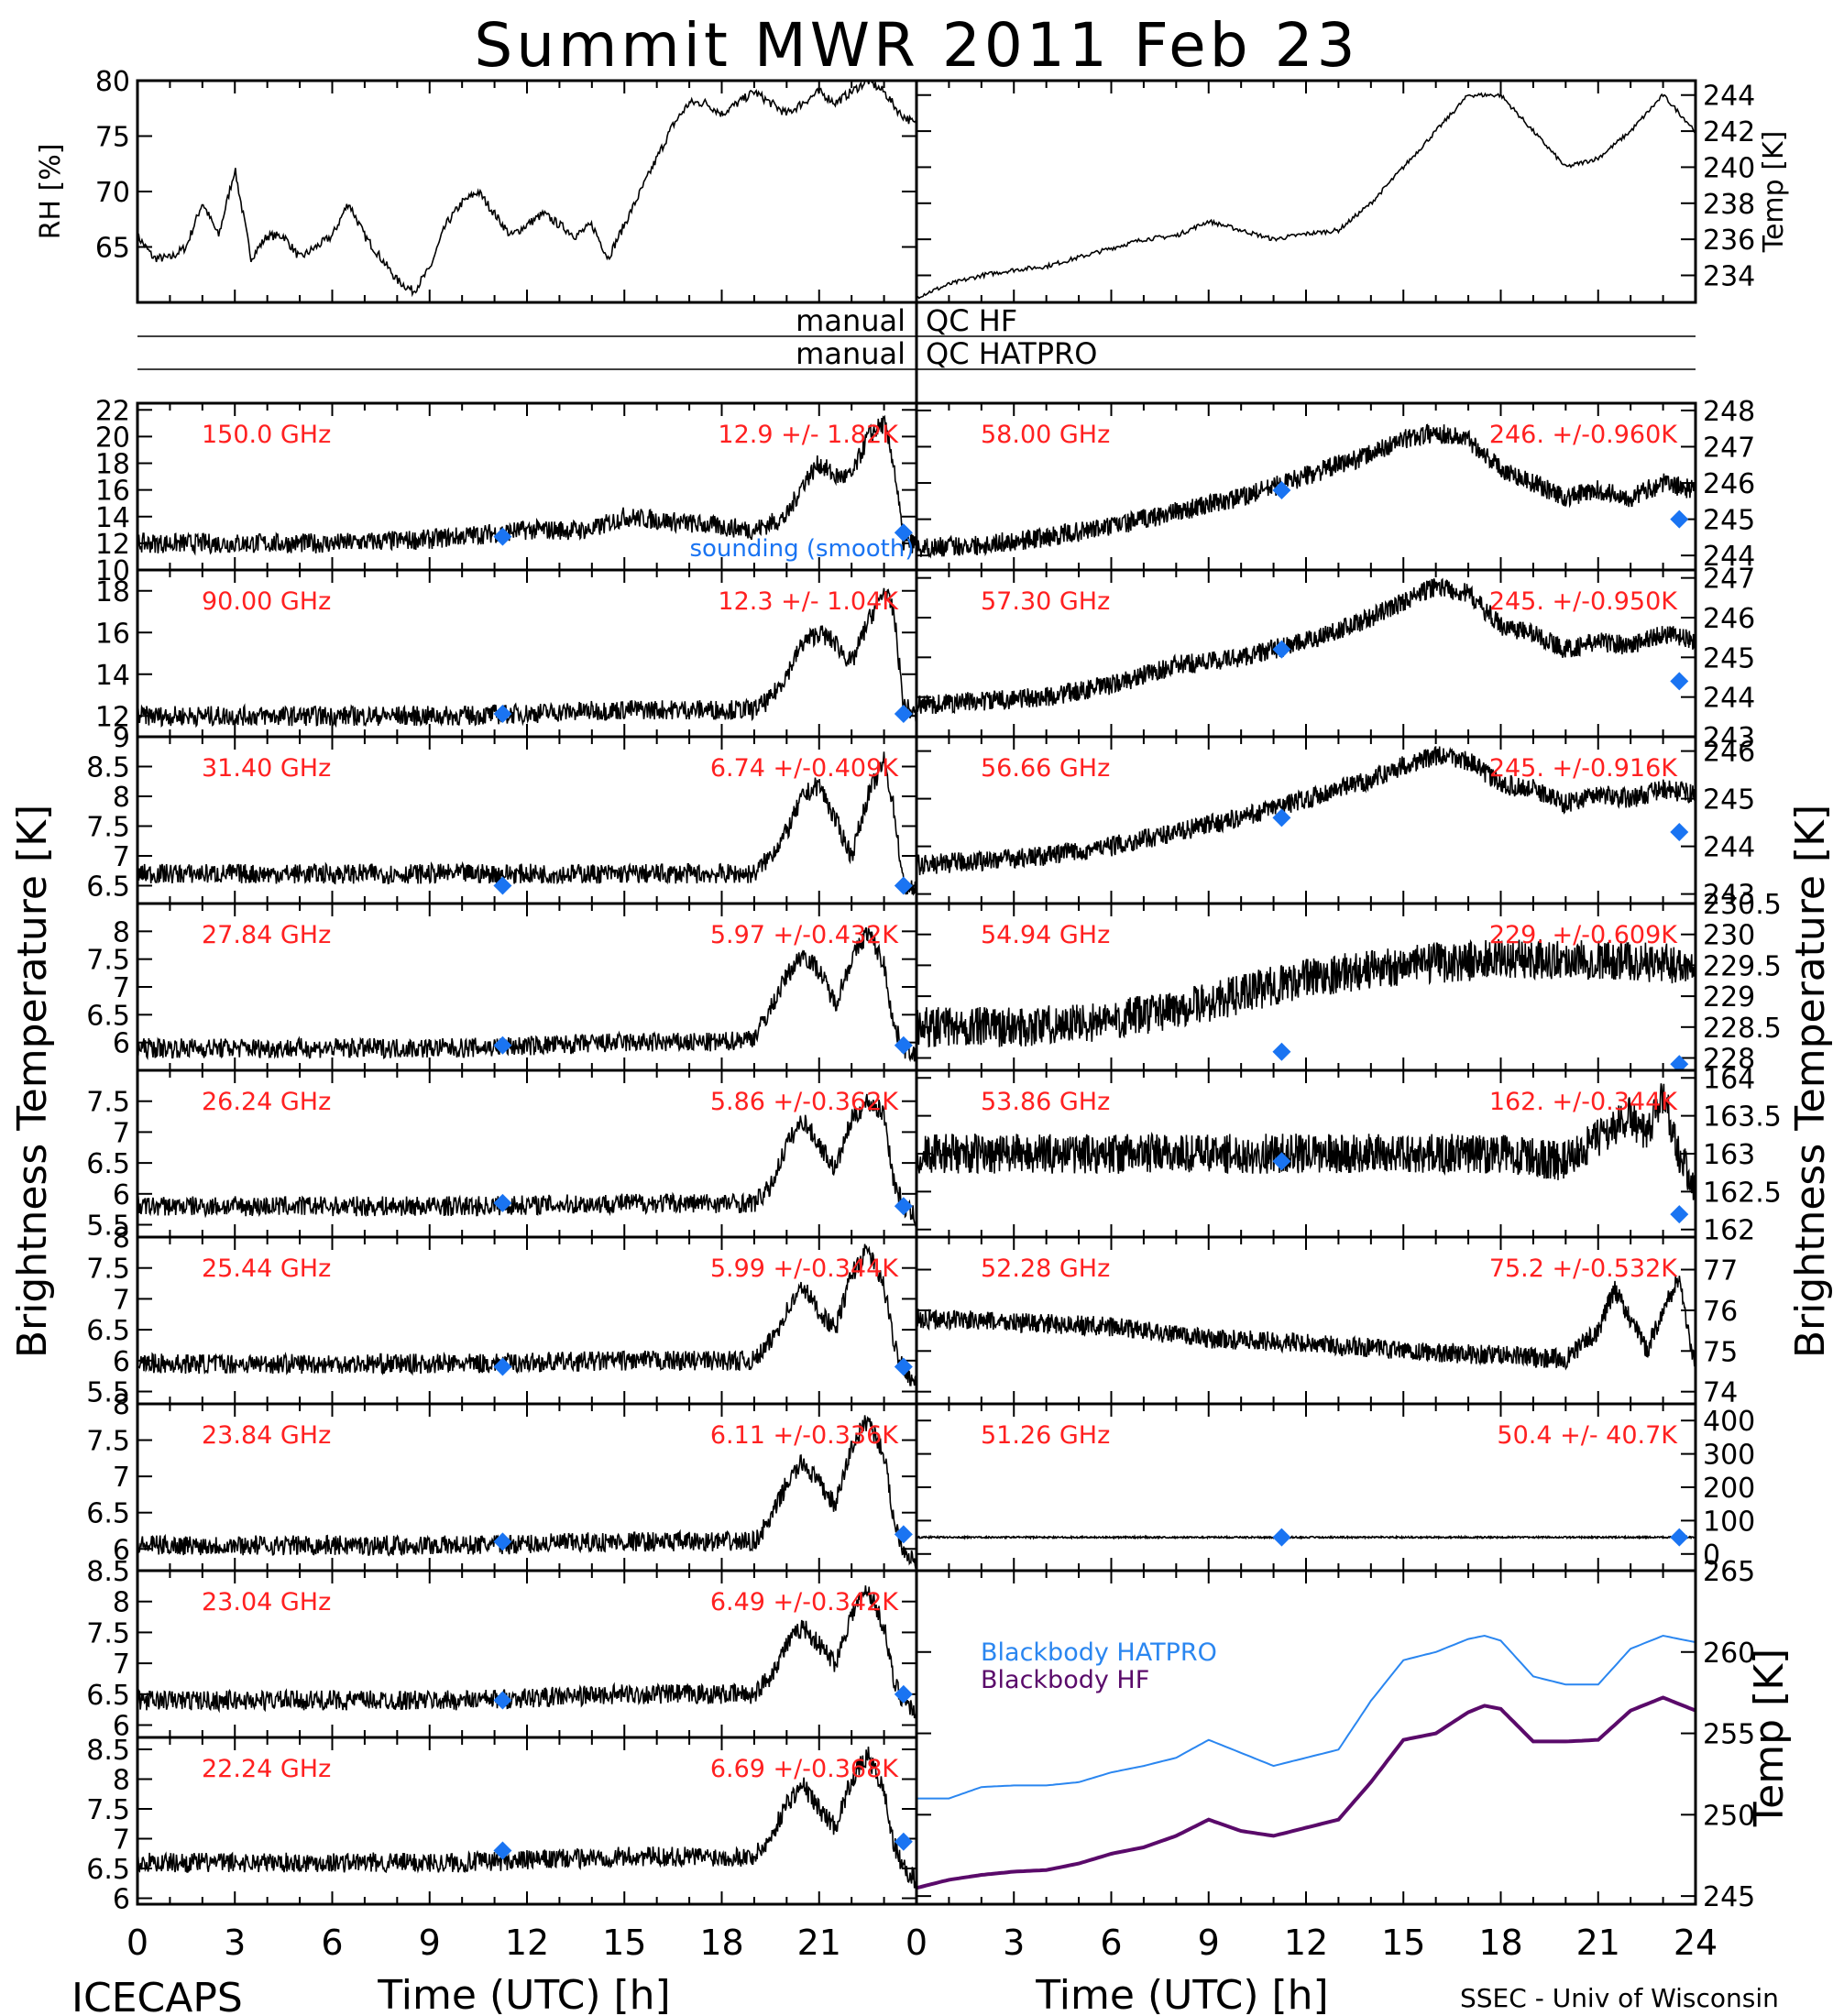 This screenshot has height=2016, width=1833. What do you see at coordinates (808, 435) in the screenshot?
I see `stats-label: 12.9 +/- 1.82K` at bounding box center [808, 435].